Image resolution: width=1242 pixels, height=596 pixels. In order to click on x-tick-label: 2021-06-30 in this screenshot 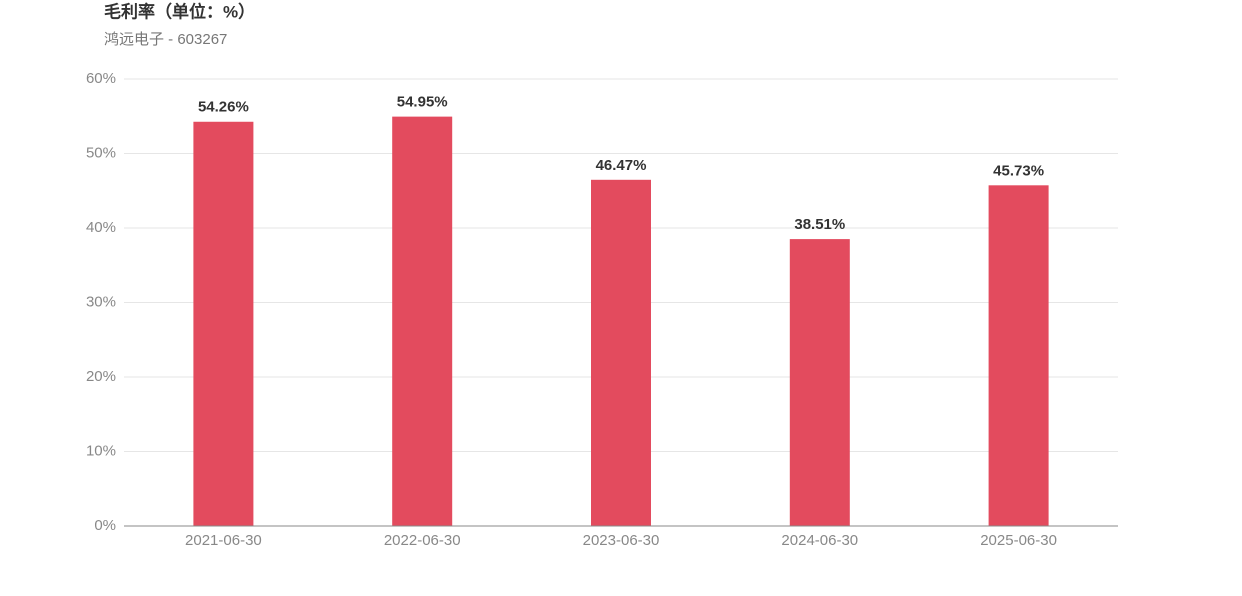, I will do `click(223, 540)`.